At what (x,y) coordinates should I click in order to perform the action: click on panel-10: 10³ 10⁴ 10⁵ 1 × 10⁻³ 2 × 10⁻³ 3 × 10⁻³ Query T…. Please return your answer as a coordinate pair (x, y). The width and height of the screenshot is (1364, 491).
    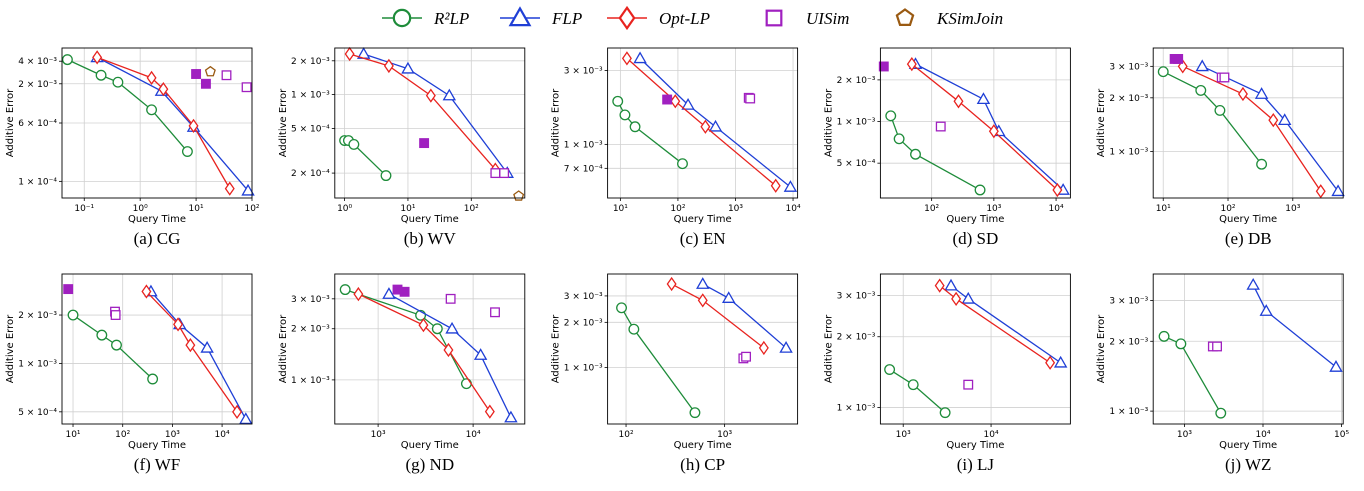
    Looking at the image, I should click on (1222, 373).